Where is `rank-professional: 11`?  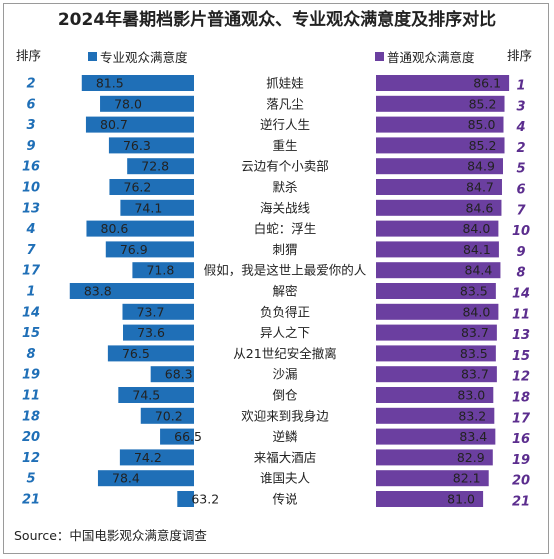
rank-professional: 11 is located at coordinates (31, 396).